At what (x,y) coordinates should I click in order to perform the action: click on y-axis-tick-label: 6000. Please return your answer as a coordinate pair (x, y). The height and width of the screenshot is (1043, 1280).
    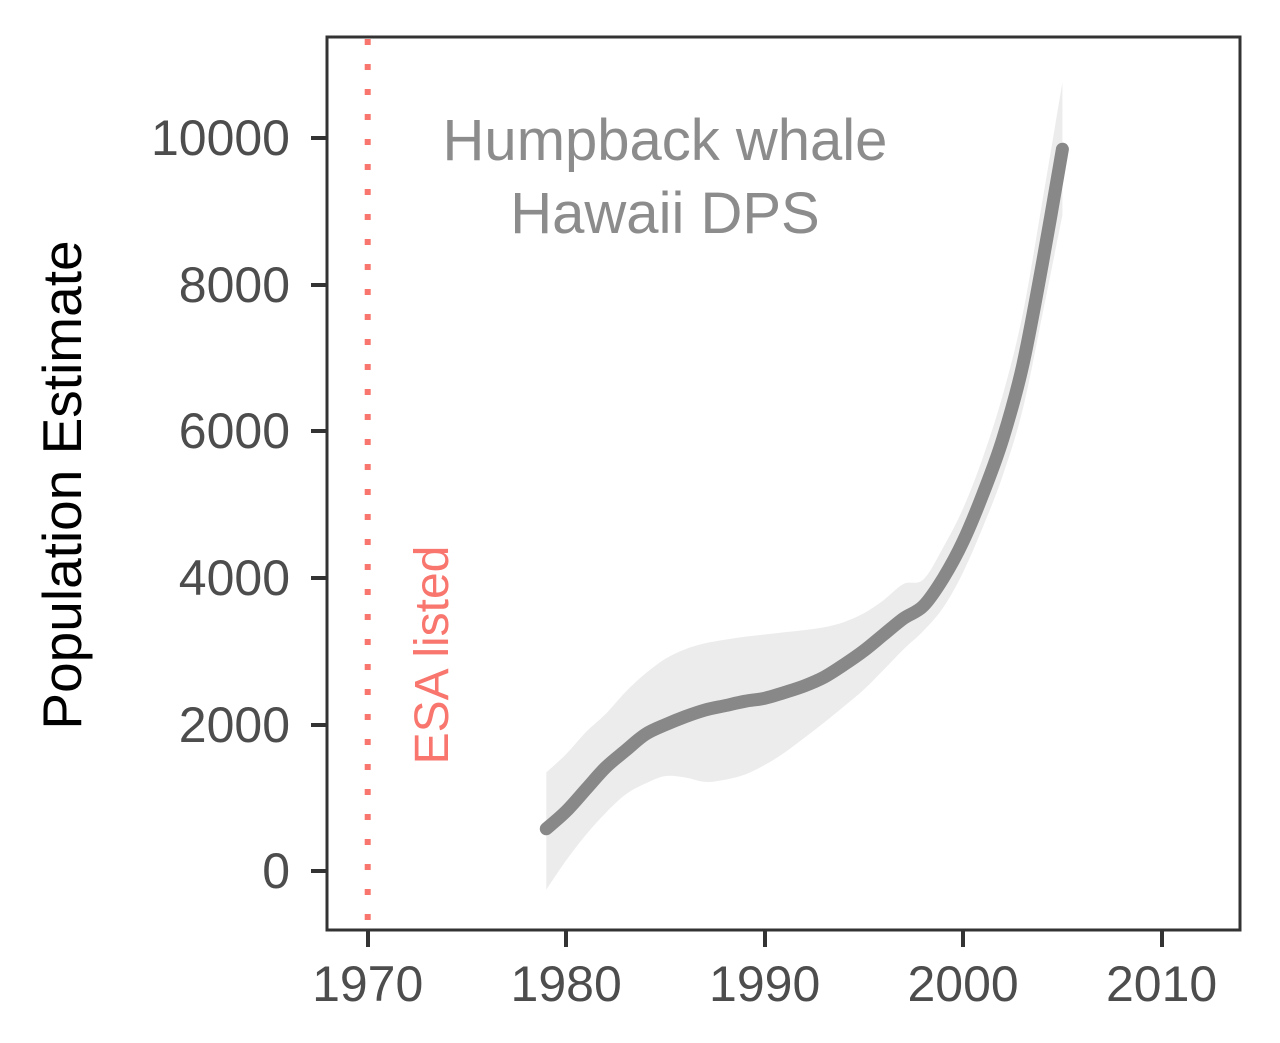
    Looking at the image, I should click on (234, 431).